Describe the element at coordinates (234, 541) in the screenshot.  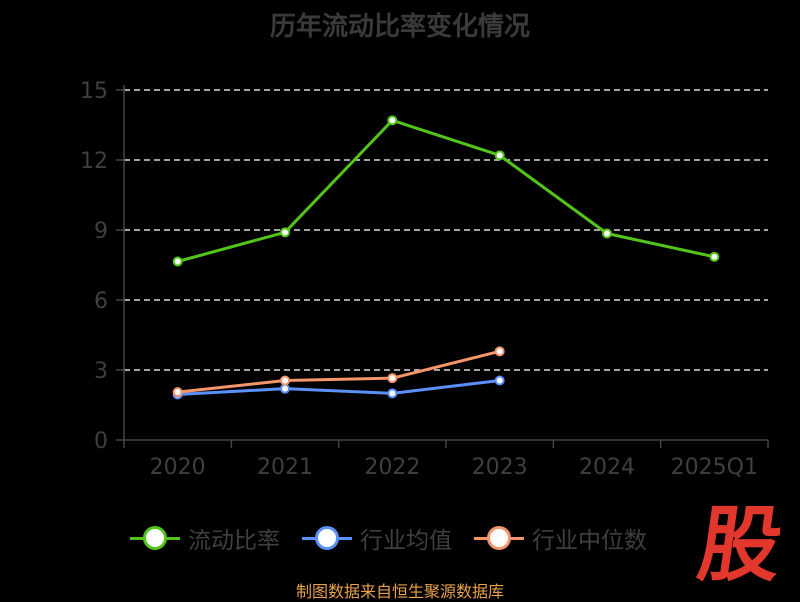
I see `legend-label-current-ratio: 流动比率` at that location.